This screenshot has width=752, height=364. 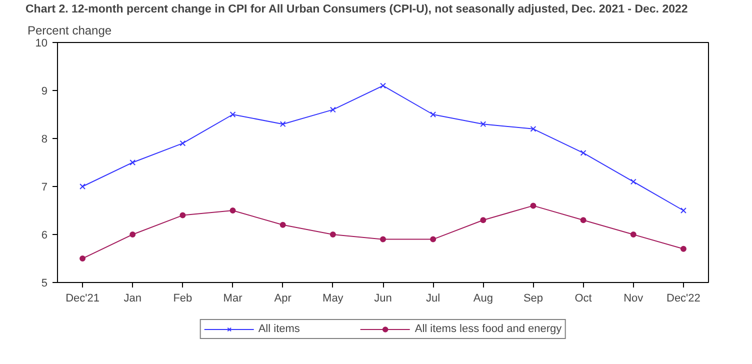 What do you see at coordinates (44, 284) in the screenshot?
I see `y-tick-label: 5` at bounding box center [44, 284].